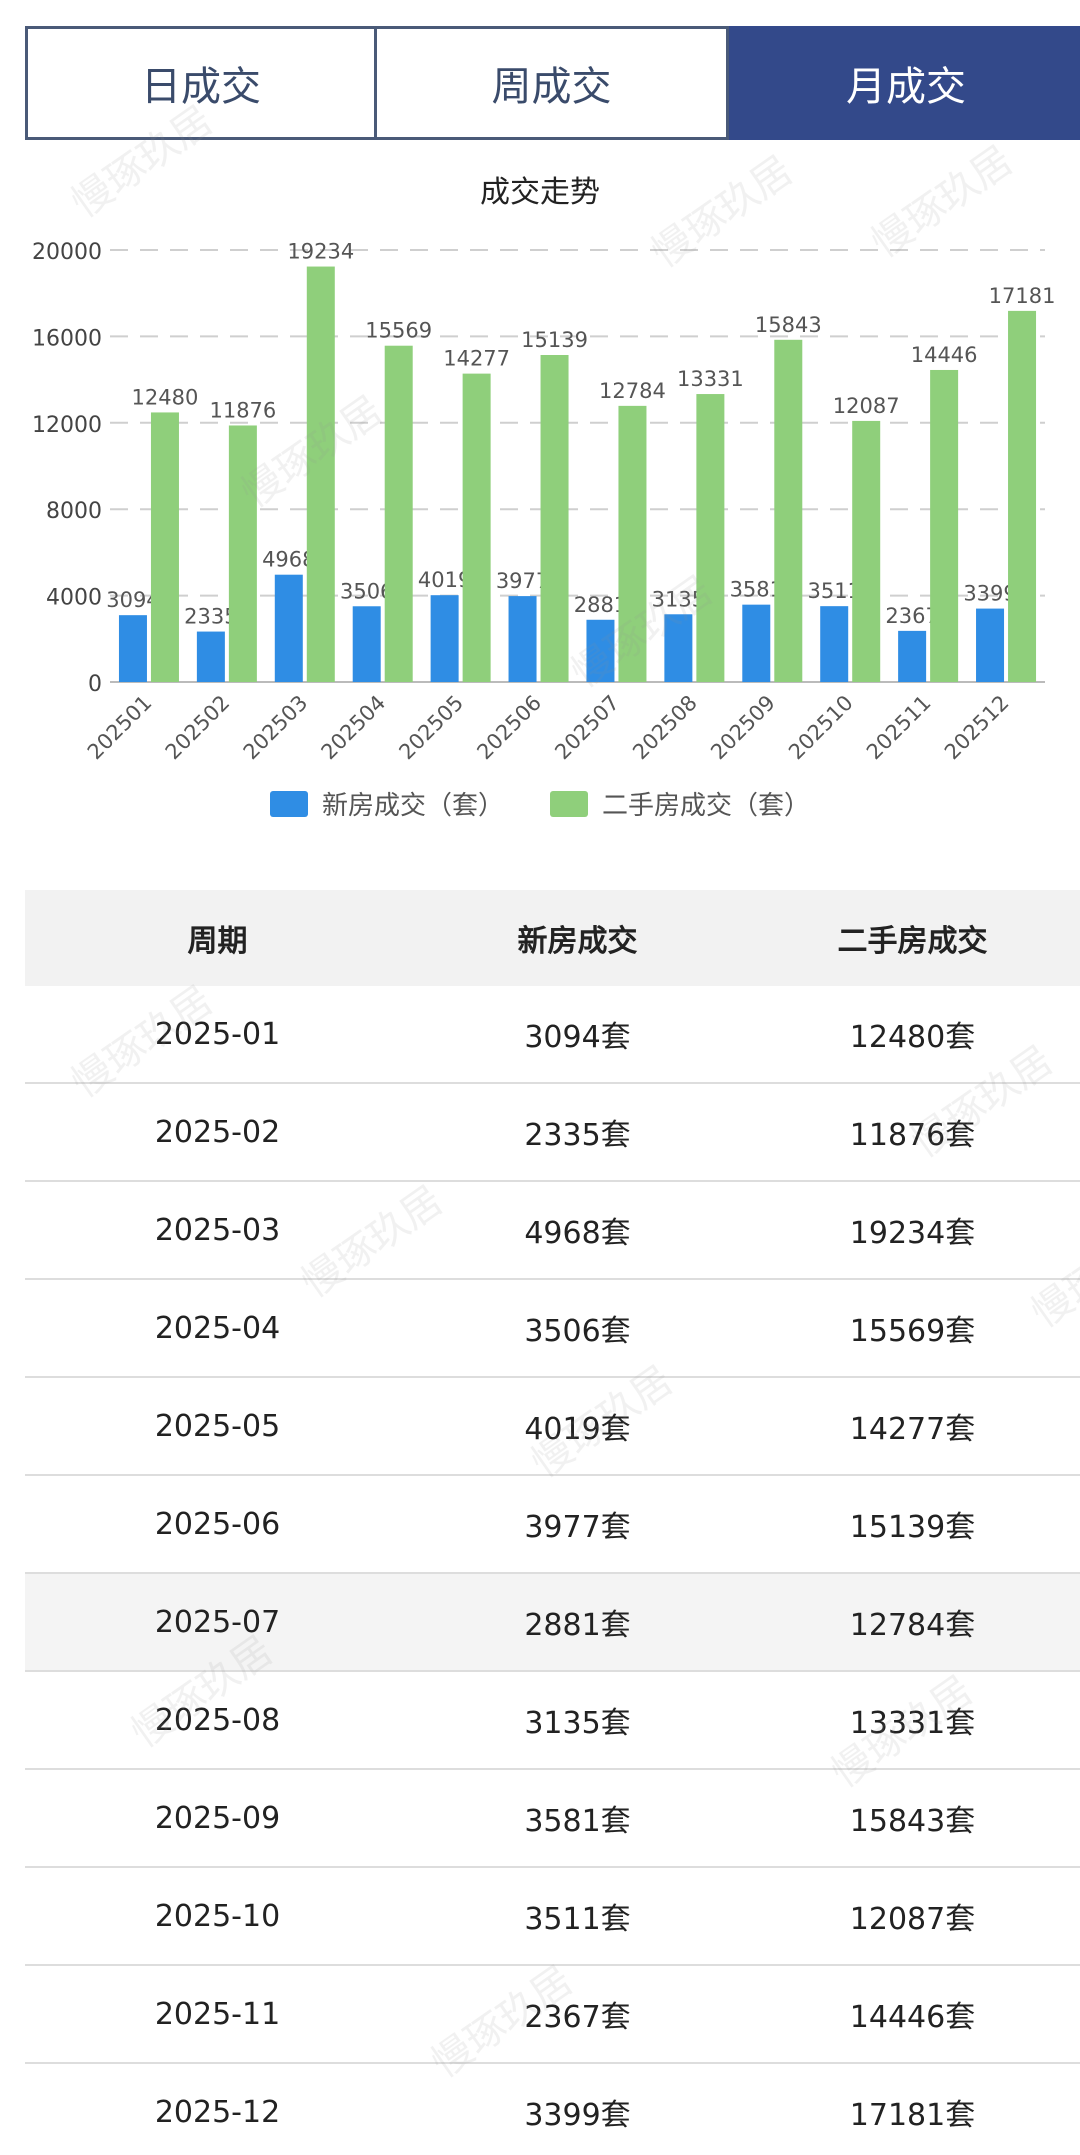 Image resolution: width=1080 pixels, height=2155 pixels. What do you see at coordinates (74, 598) in the screenshot?
I see `y-tick-label: 4000` at bounding box center [74, 598].